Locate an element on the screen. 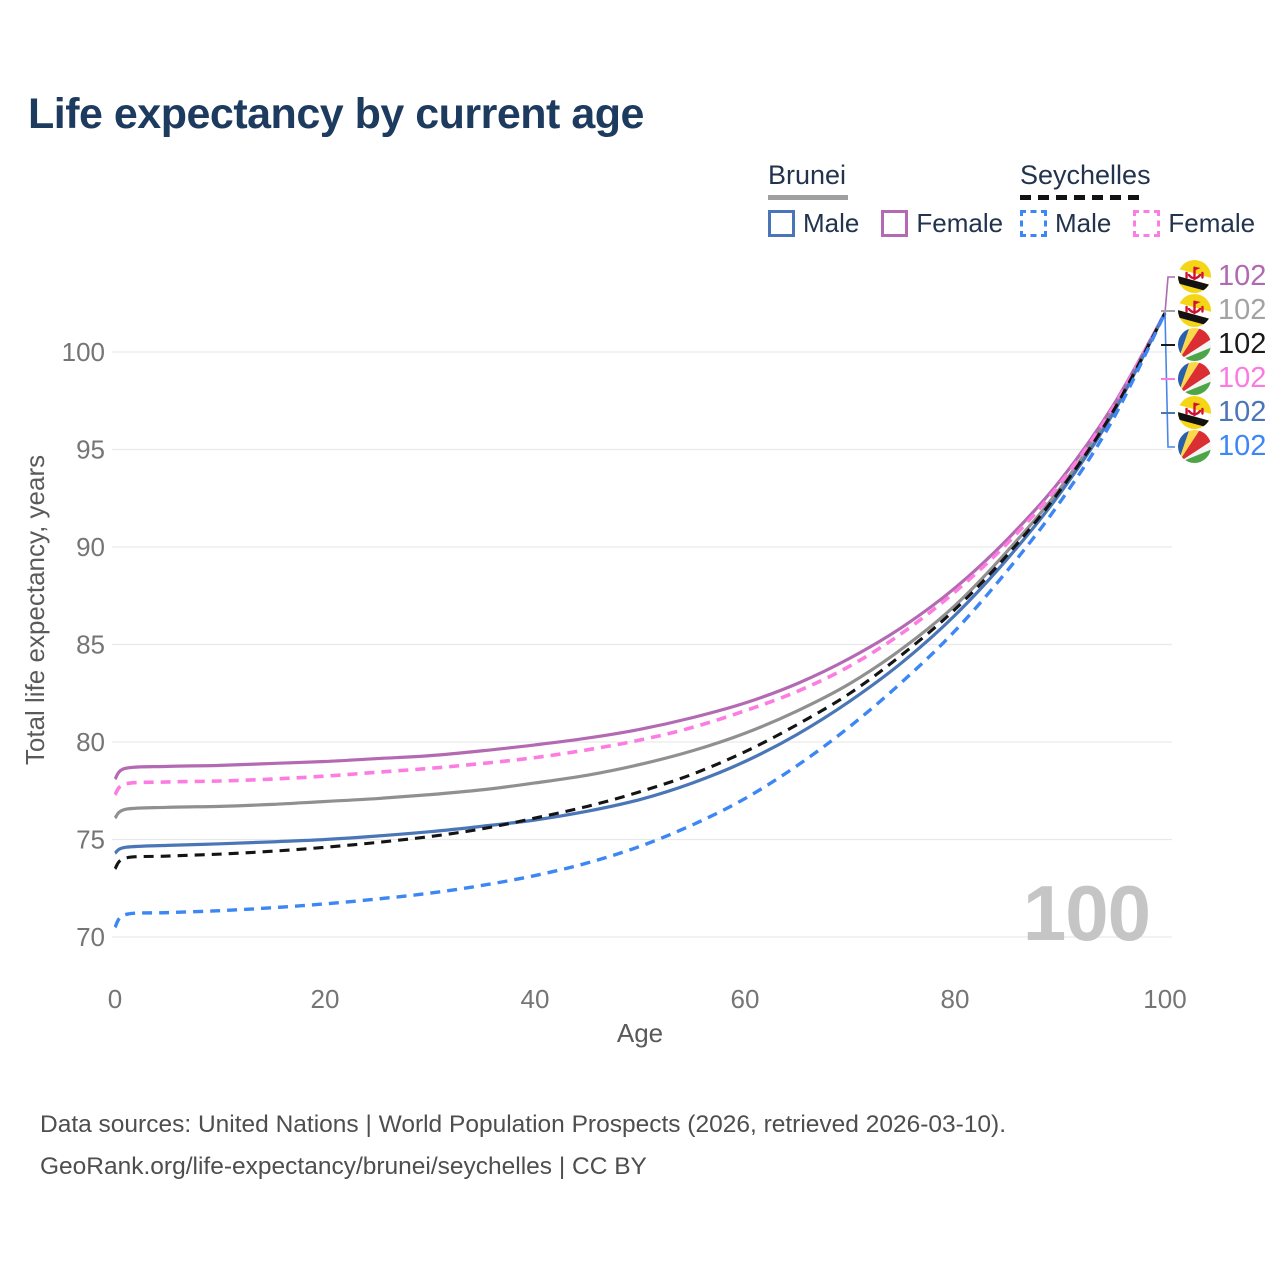 The height and width of the screenshot is (1280, 1280). legend-item-seychelles-female: Female is located at coordinates (1194, 223).